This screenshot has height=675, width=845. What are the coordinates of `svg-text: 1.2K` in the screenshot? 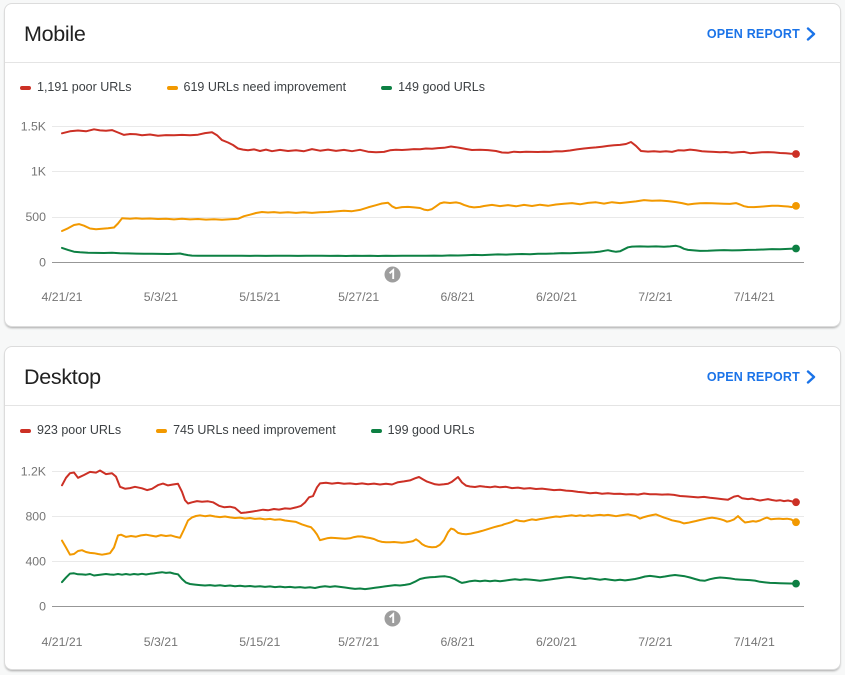 It's located at (34, 471).